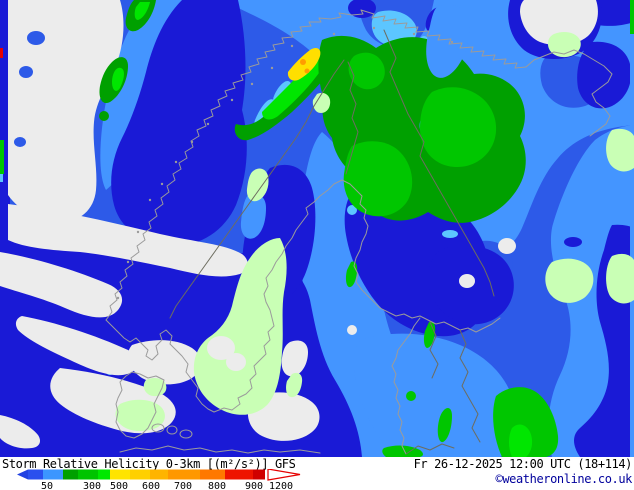 Image resolution: width=634 pixels, height=490 pixels. Describe the element at coordinates (22, 474) in the screenshot. I see `legend-left-arrow-icon` at that location.